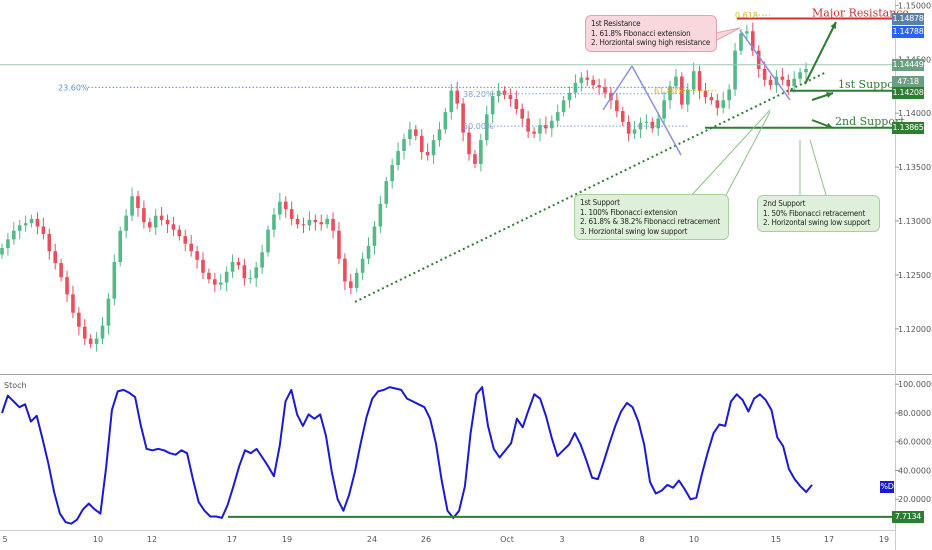 This screenshot has height=550, width=932. Describe the element at coordinates (287, 539) in the screenshot. I see `time-tick-label: 19` at that location.